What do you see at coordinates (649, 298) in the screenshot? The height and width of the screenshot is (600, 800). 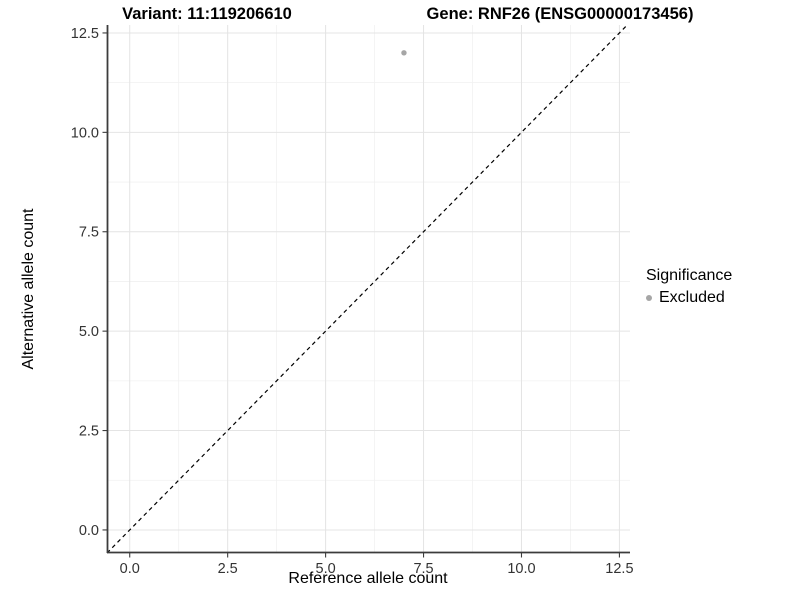 I see `legend-point-icon` at bounding box center [649, 298].